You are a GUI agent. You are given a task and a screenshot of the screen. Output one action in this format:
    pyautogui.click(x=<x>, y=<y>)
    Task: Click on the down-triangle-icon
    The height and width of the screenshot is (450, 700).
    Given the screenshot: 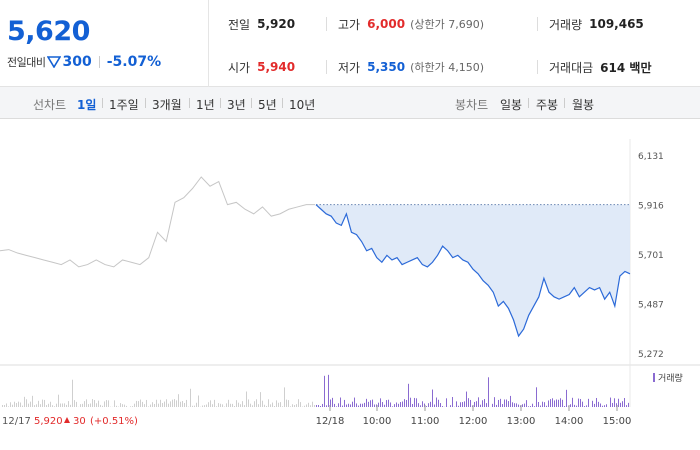 What is the action you would take?
    pyautogui.click(x=54, y=62)
    